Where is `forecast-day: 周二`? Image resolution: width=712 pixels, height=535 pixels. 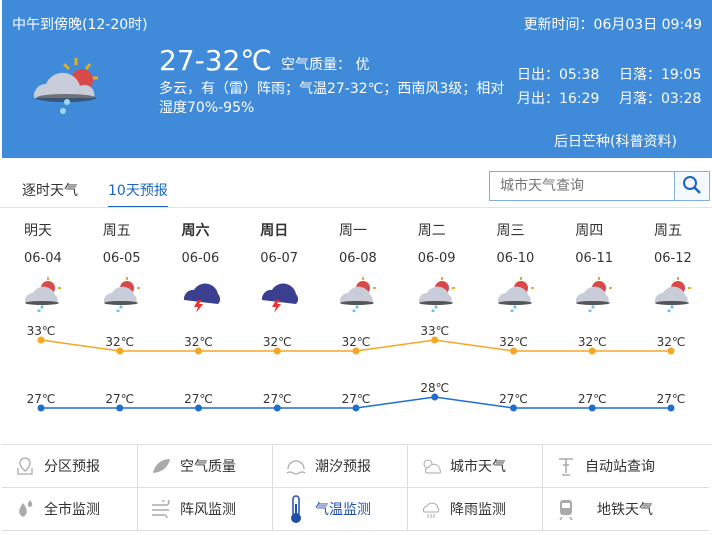 forecast-day: 周二 is located at coordinates (431, 231).